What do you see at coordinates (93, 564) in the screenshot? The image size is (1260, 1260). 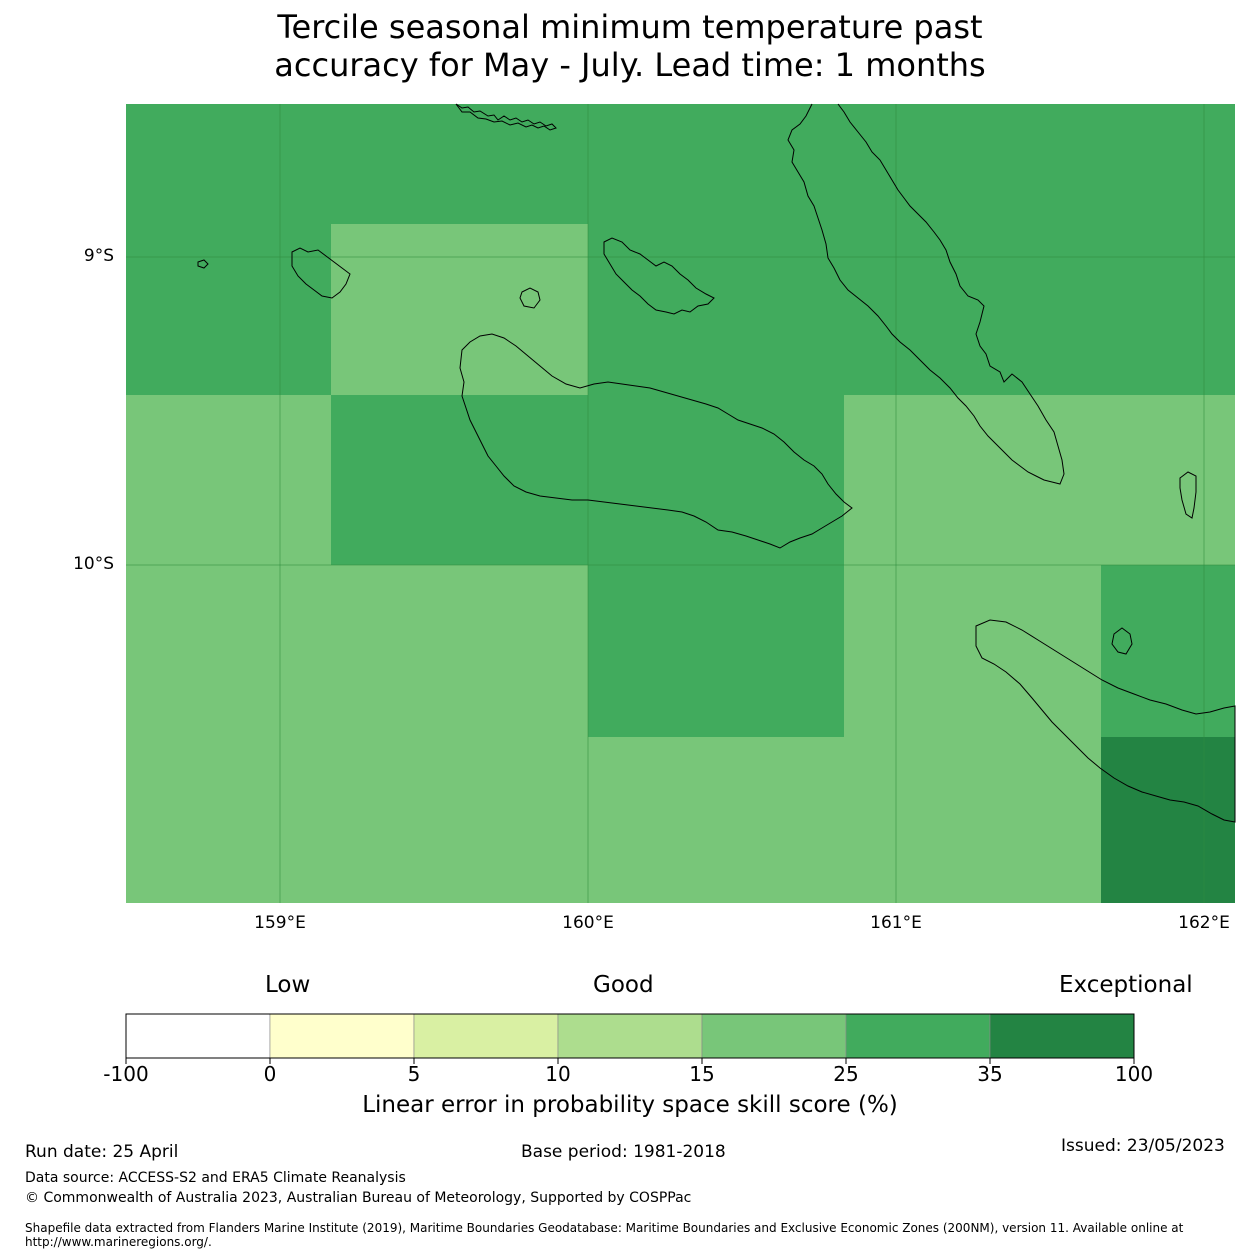 I see `y-tick-label: 10°S` at bounding box center [93, 564].